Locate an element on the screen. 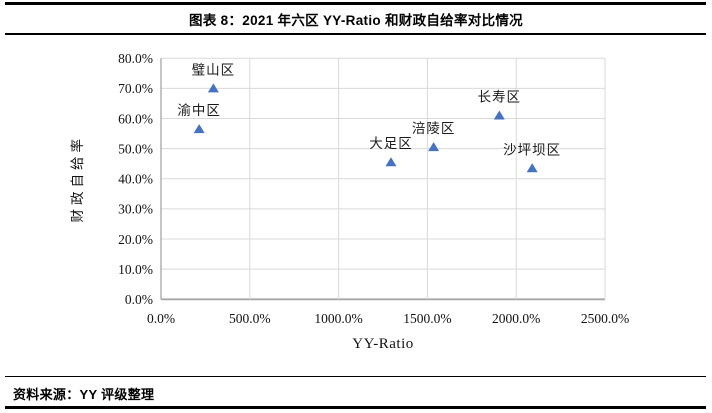  title-divider is located at coordinates (355, 34).